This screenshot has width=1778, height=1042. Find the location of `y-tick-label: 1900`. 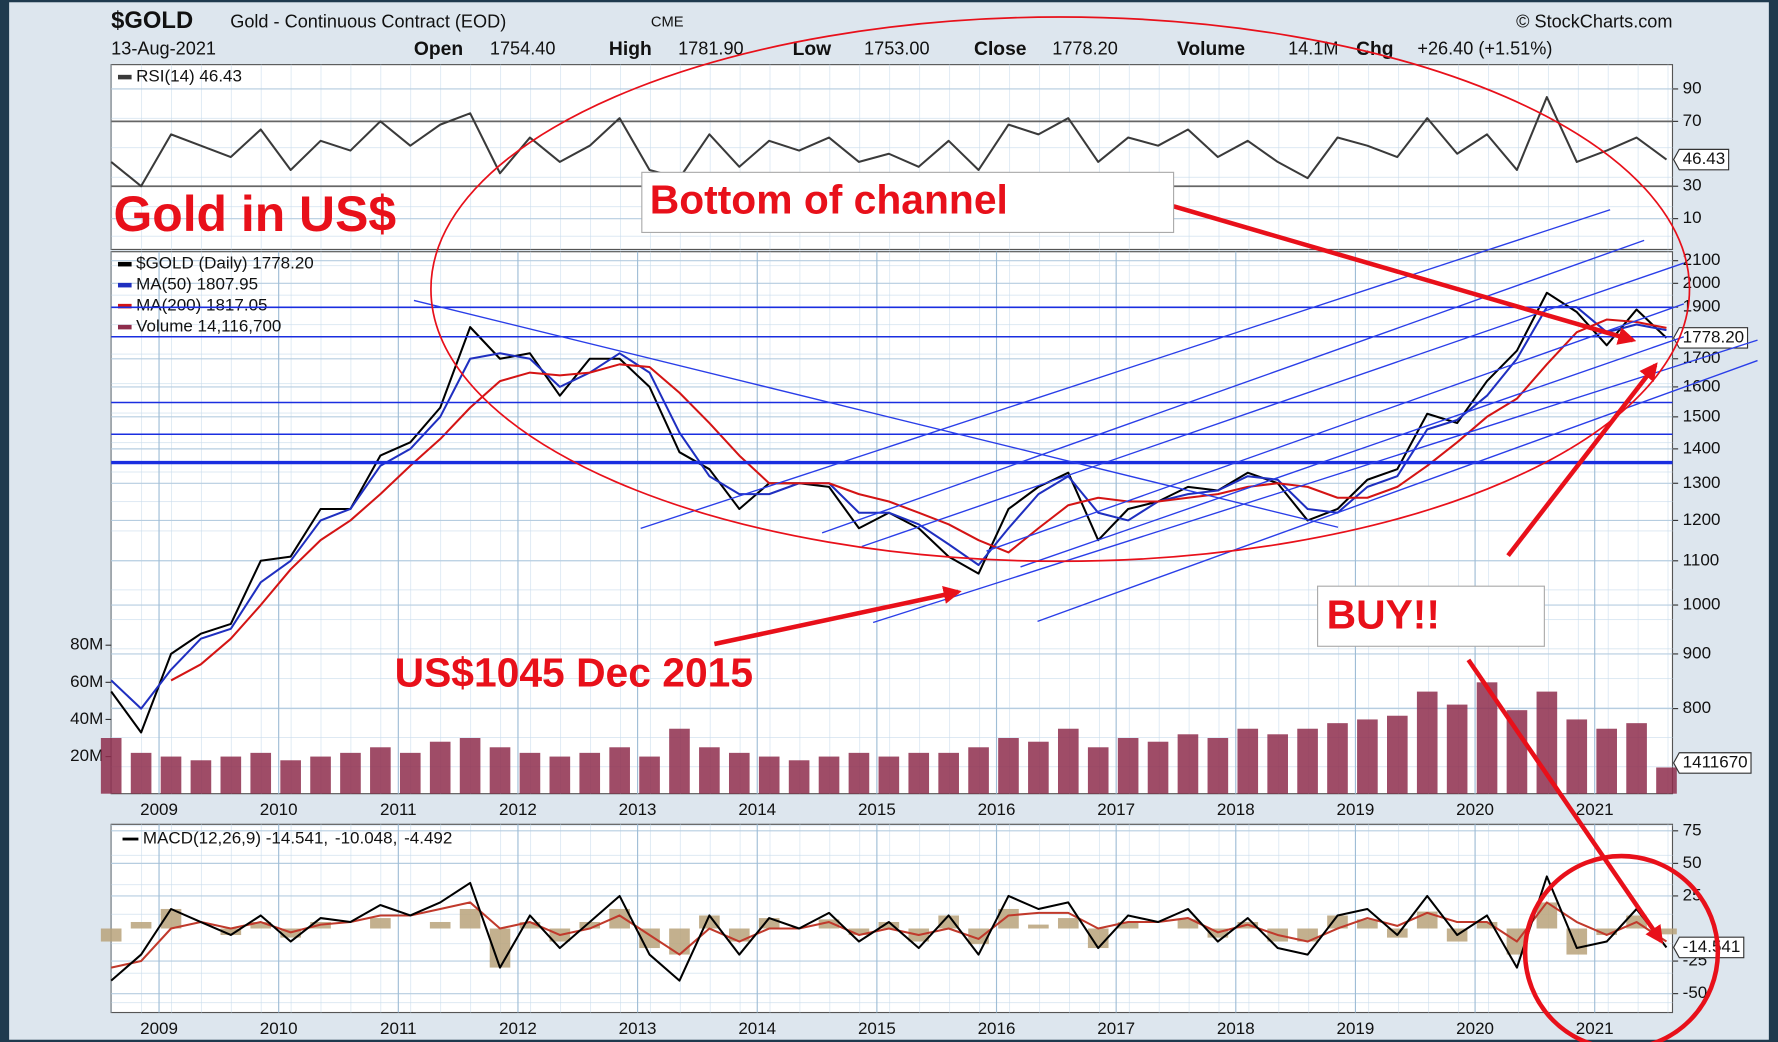

y-tick-label: 1900 is located at coordinates (1702, 306).